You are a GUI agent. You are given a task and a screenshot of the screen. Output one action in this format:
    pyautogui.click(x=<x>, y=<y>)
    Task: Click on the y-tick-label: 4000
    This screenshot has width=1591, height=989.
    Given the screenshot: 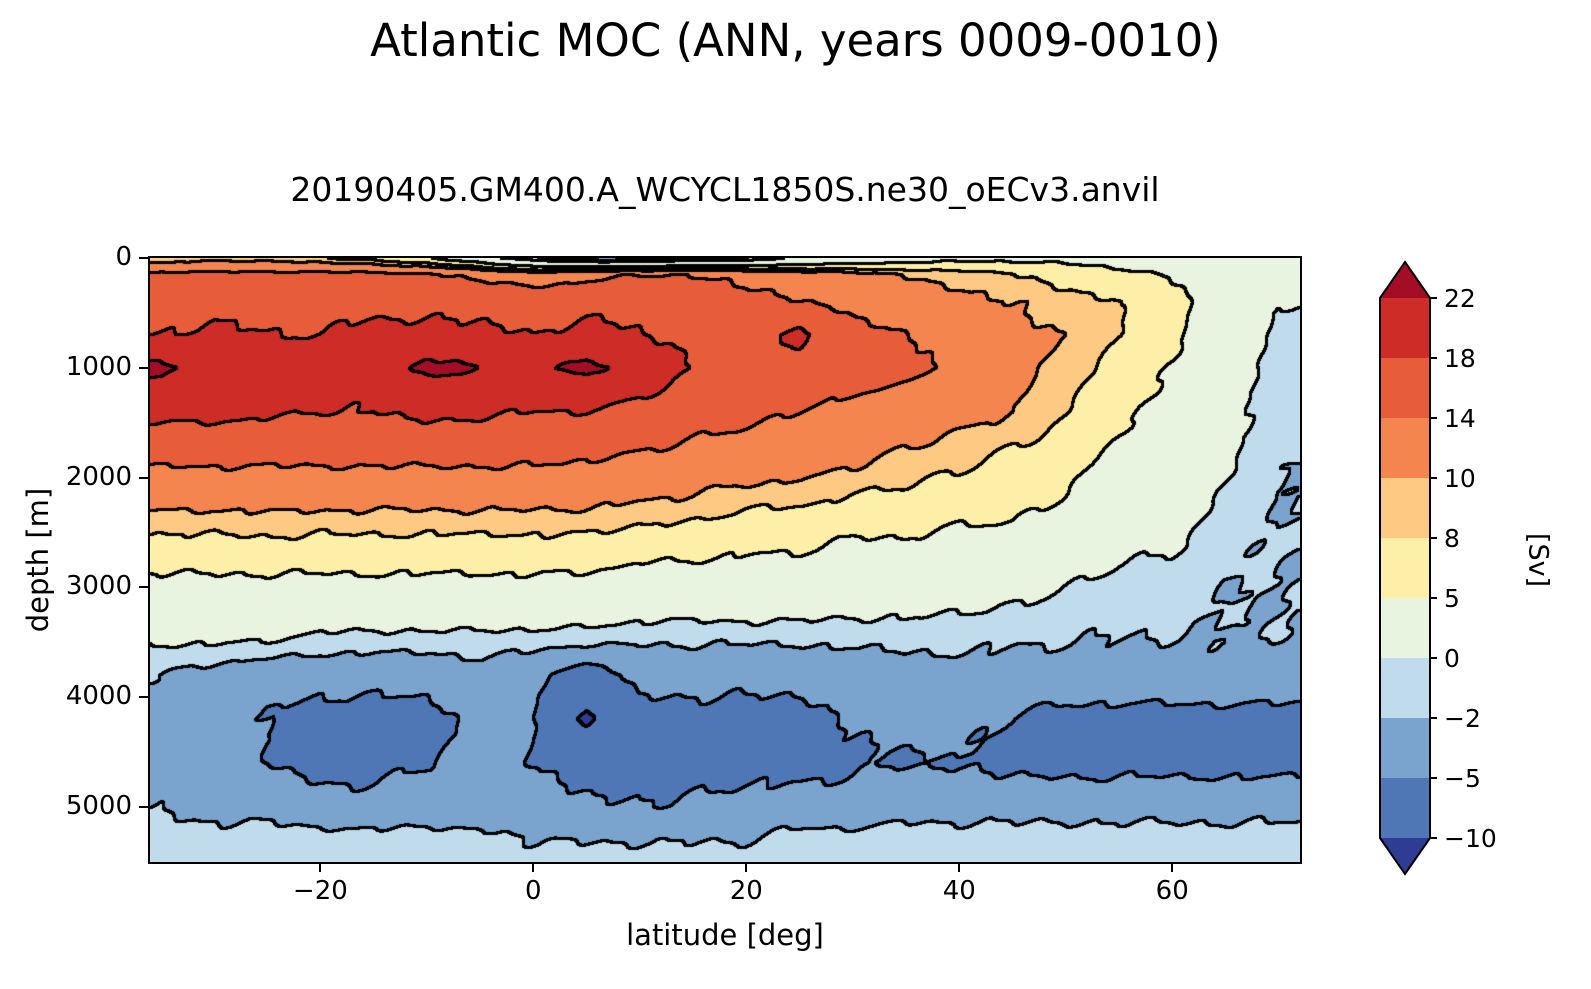 What is the action you would take?
    pyautogui.click(x=98, y=696)
    